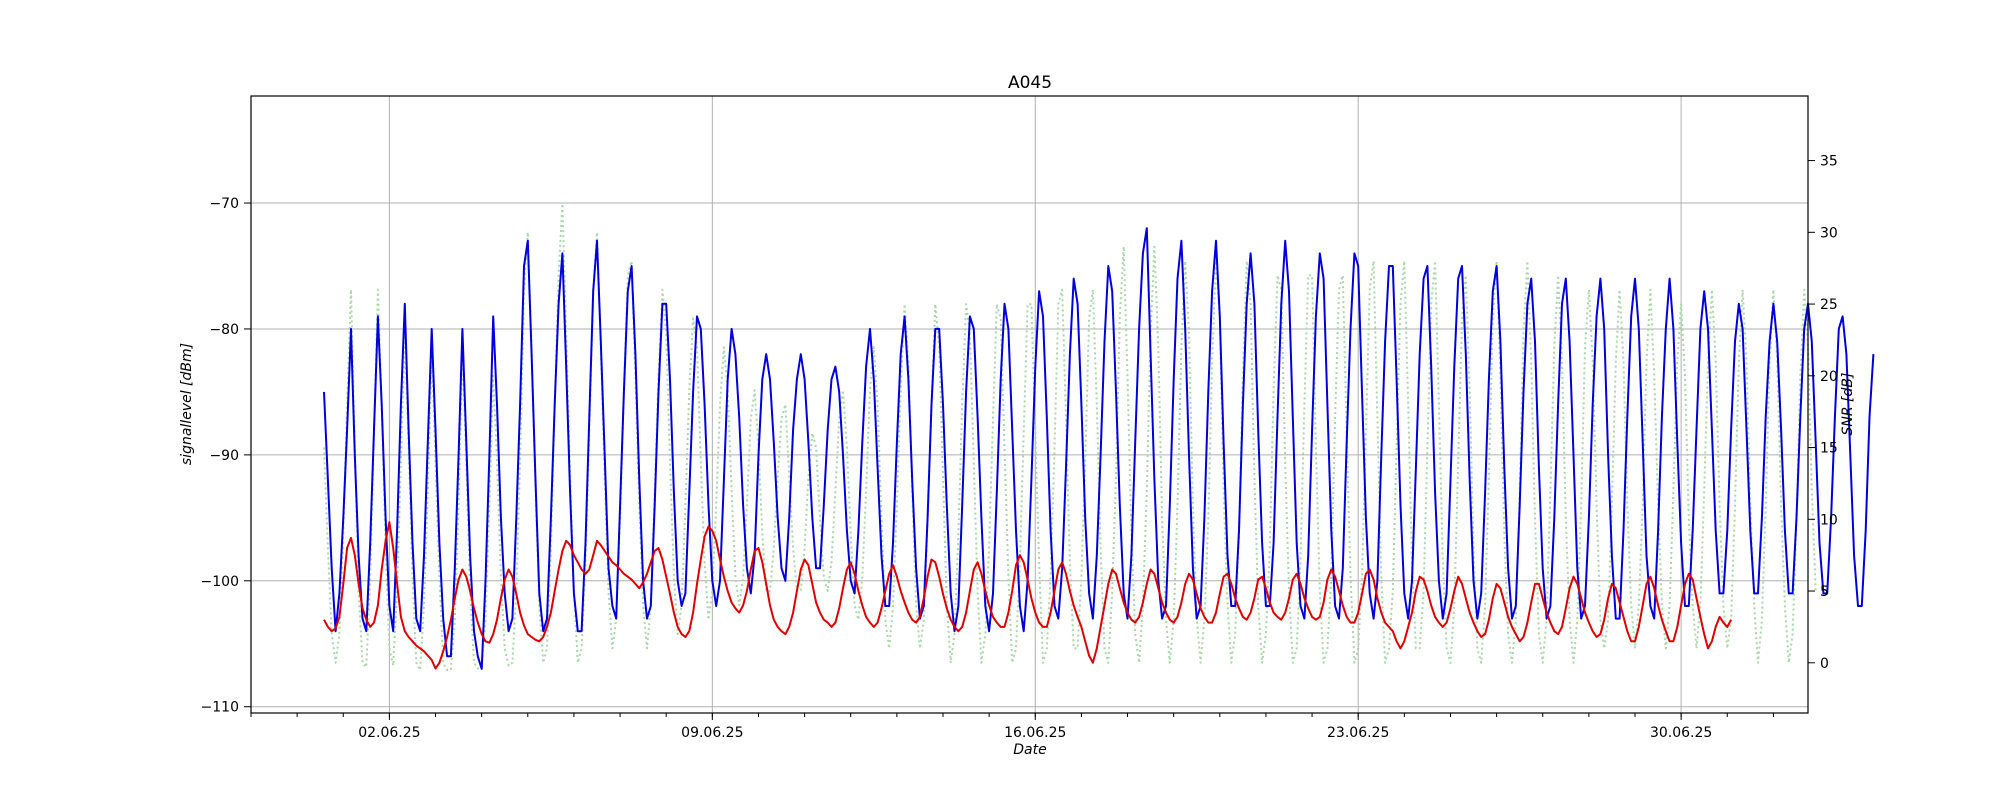 The width and height of the screenshot is (2000, 800). What do you see at coordinates (1030, 83) in the screenshot?
I see `chart-title: A045` at bounding box center [1030, 83].